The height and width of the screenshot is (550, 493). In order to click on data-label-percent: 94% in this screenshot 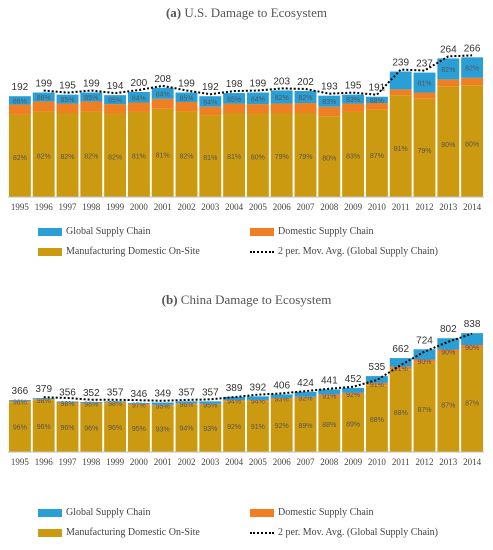, I will do `click(186, 429)`.